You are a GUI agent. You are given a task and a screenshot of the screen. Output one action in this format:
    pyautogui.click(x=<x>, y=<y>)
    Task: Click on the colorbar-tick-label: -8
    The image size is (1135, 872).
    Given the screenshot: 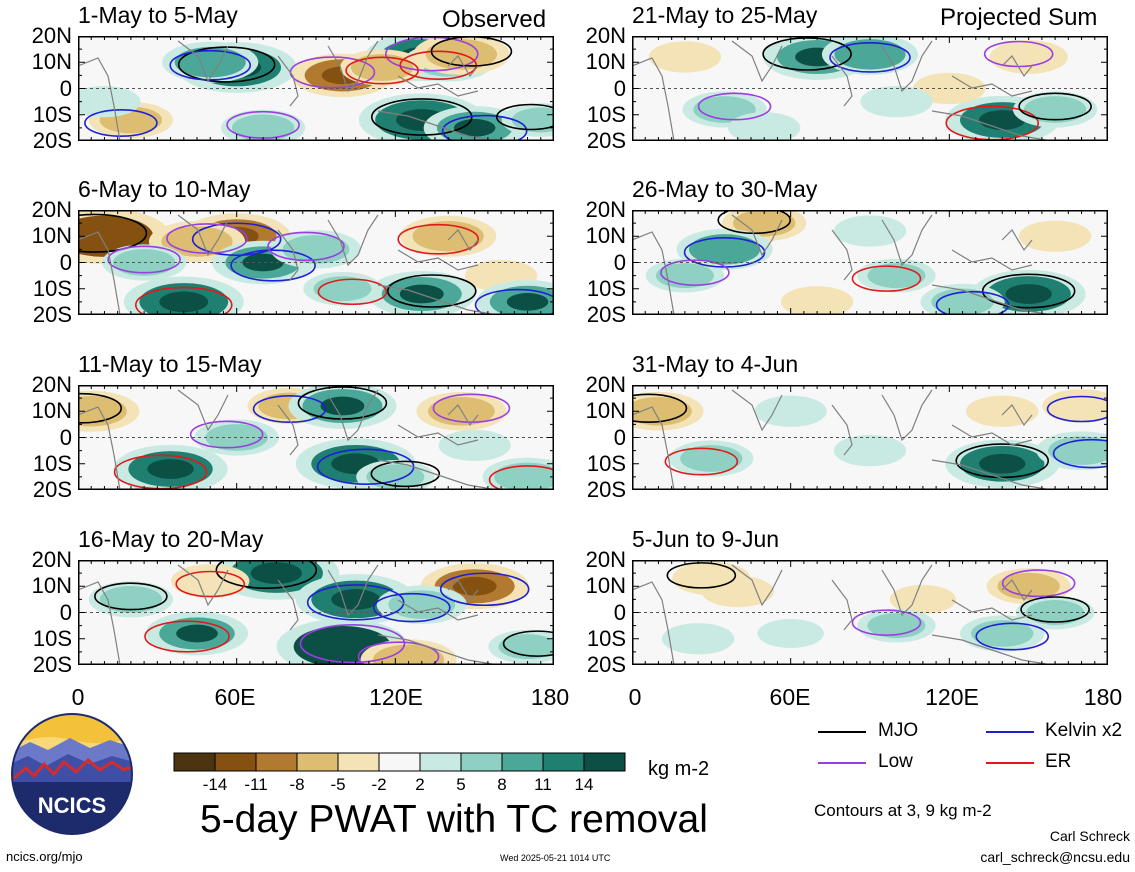 What is the action you would take?
    pyautogui.click(x=296, y=784)
    